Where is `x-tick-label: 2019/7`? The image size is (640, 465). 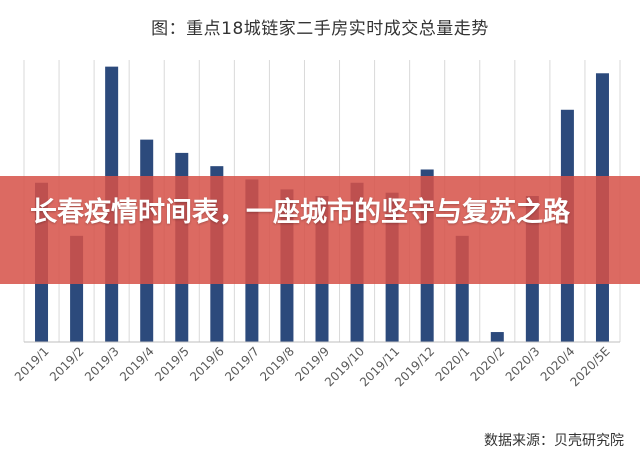
x-tick-label: 2019/7 is located at coordinates (242, 364).